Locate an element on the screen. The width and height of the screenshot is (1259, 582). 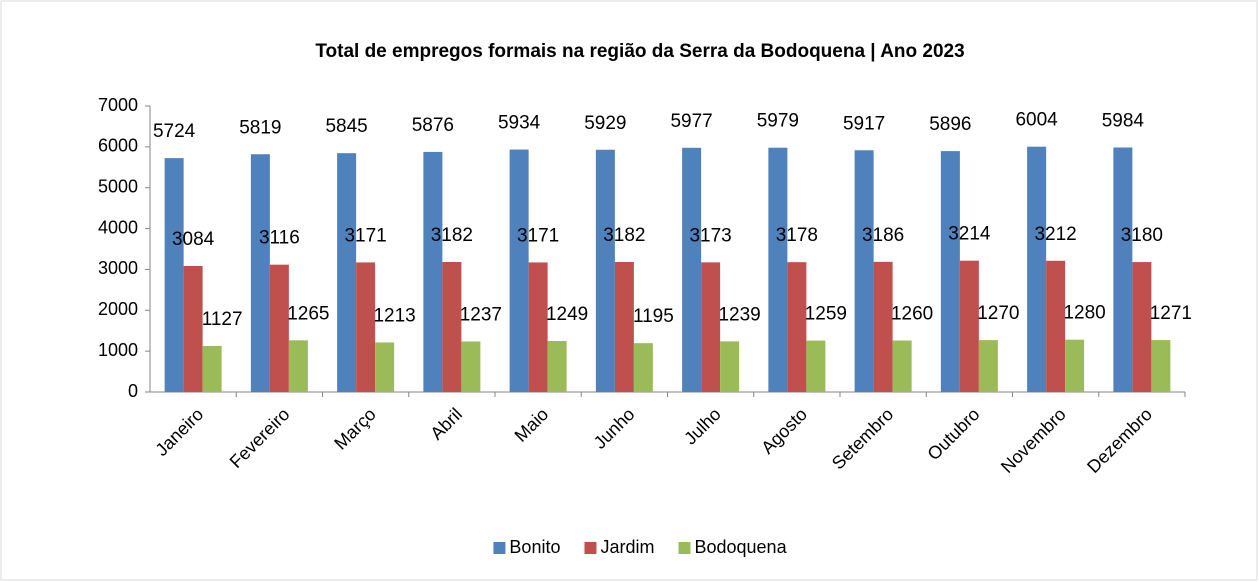
legend-label: Bodoquena is located at coordinates (740, 547).